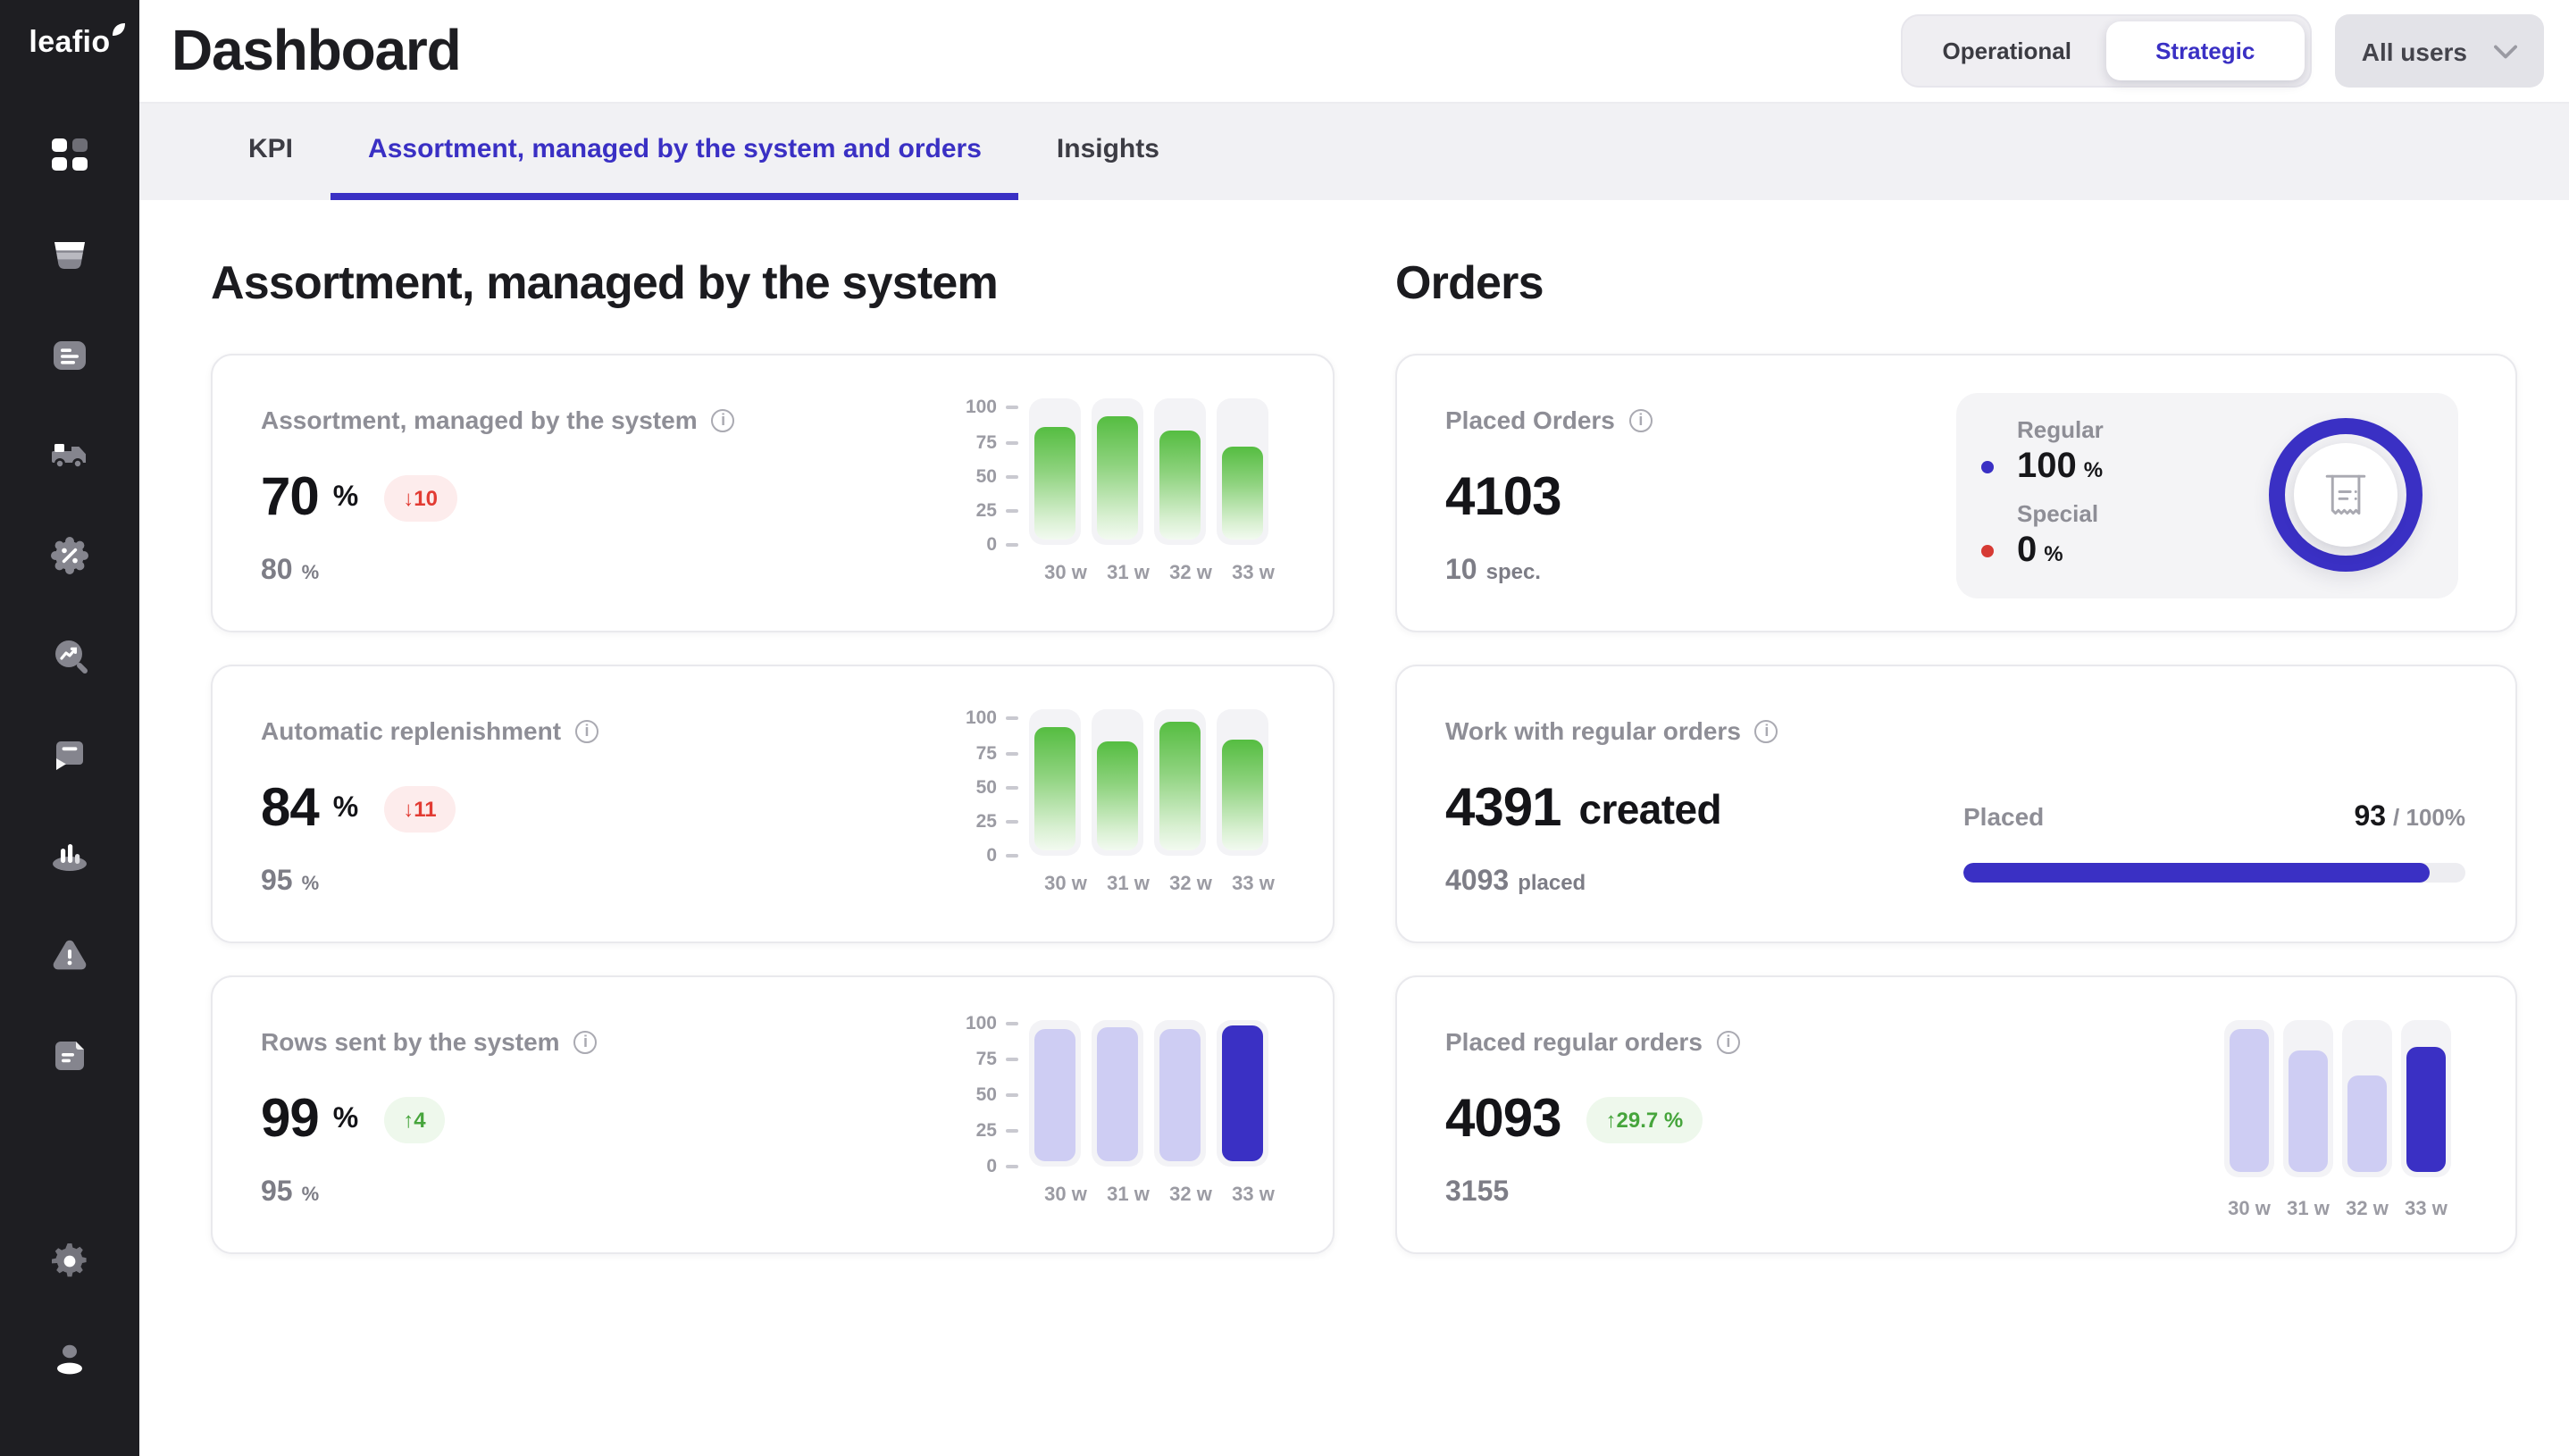 This screenshot has width=2569, height=1456. Describe the element at coordinates (69, 455) in the screenshot. I see `nav-delivery-truck-icon` at that location.